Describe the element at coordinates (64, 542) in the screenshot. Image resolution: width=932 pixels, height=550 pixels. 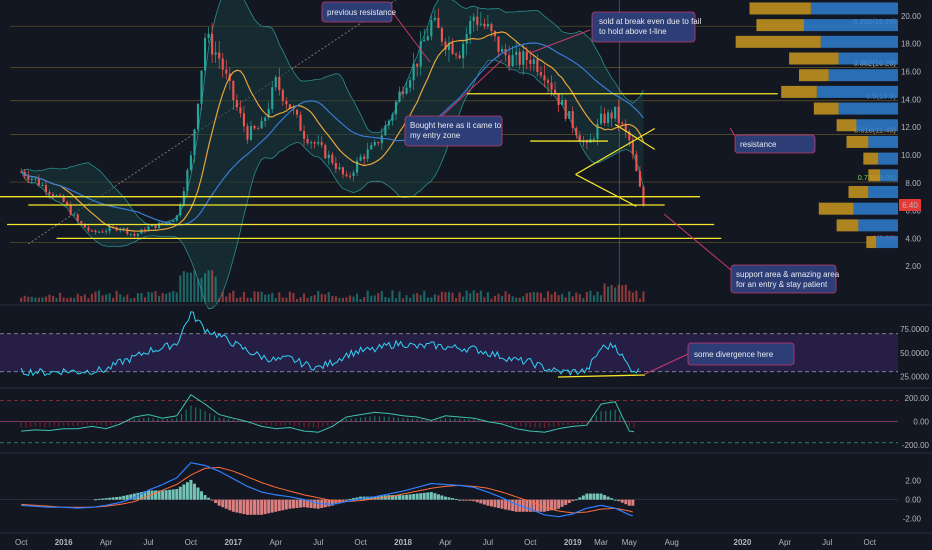
I see `time-tick-label: 2016` at that location.